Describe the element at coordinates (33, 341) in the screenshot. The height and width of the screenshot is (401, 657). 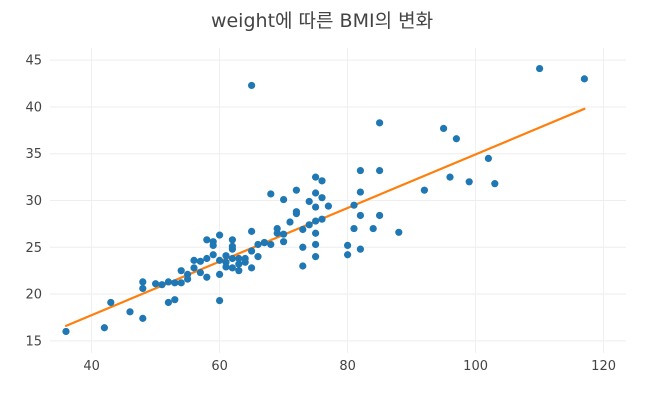
I see `y-tick-label: 15` at that location.